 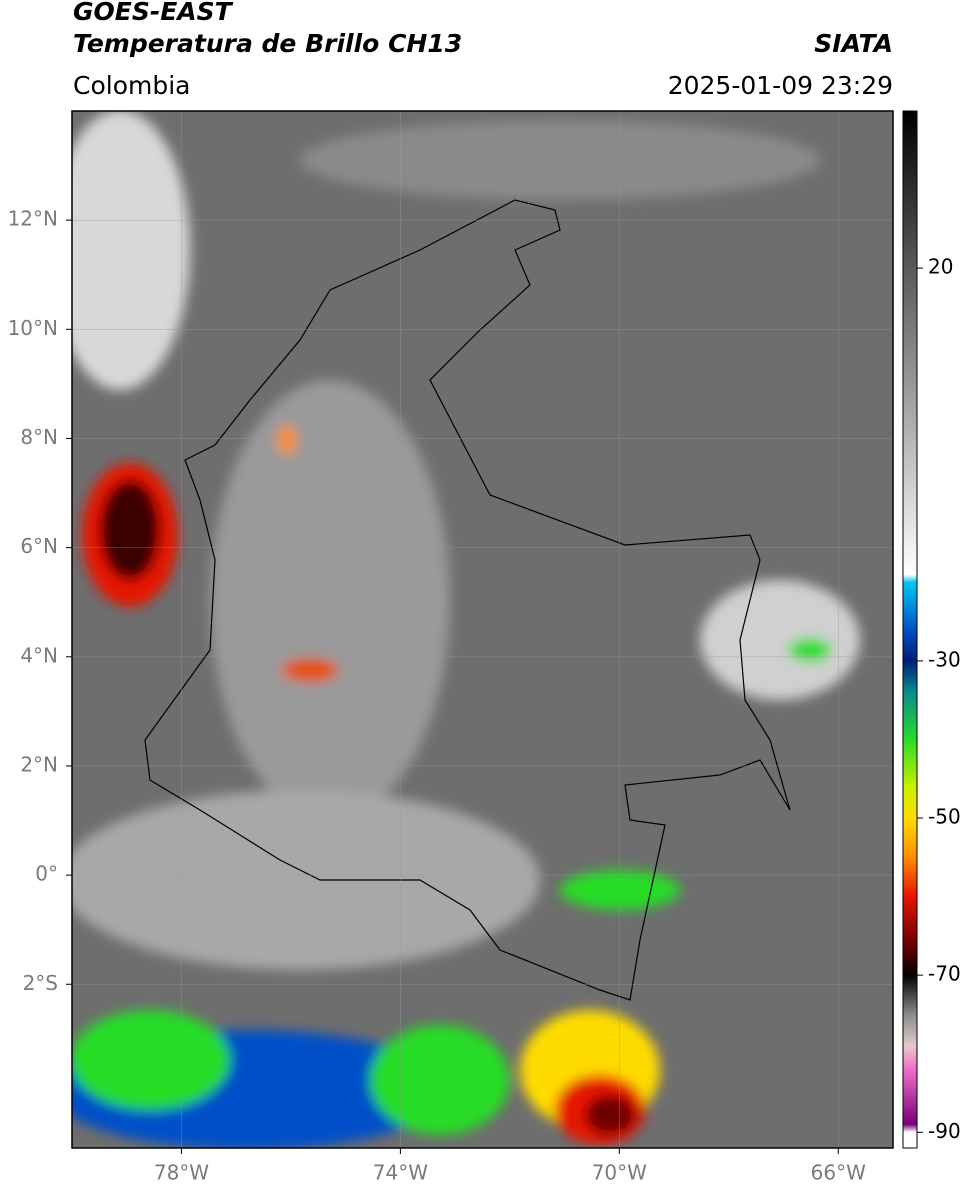 What do you see at coordinates (39, 764) in the screenshot?
I see `lat-tick-label: 2°N` at bounding box center [39, 764].